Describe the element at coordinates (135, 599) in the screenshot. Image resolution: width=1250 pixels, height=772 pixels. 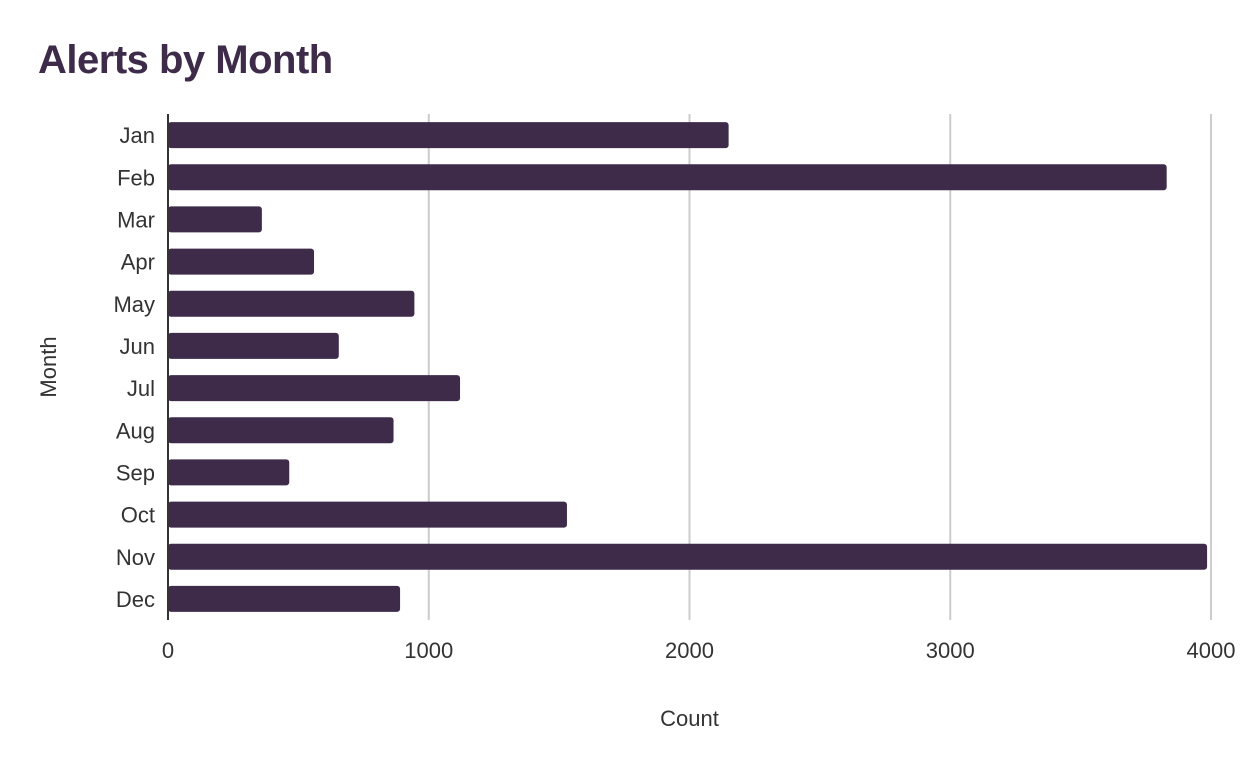
I see `y-tick-label: Dec` at that location.